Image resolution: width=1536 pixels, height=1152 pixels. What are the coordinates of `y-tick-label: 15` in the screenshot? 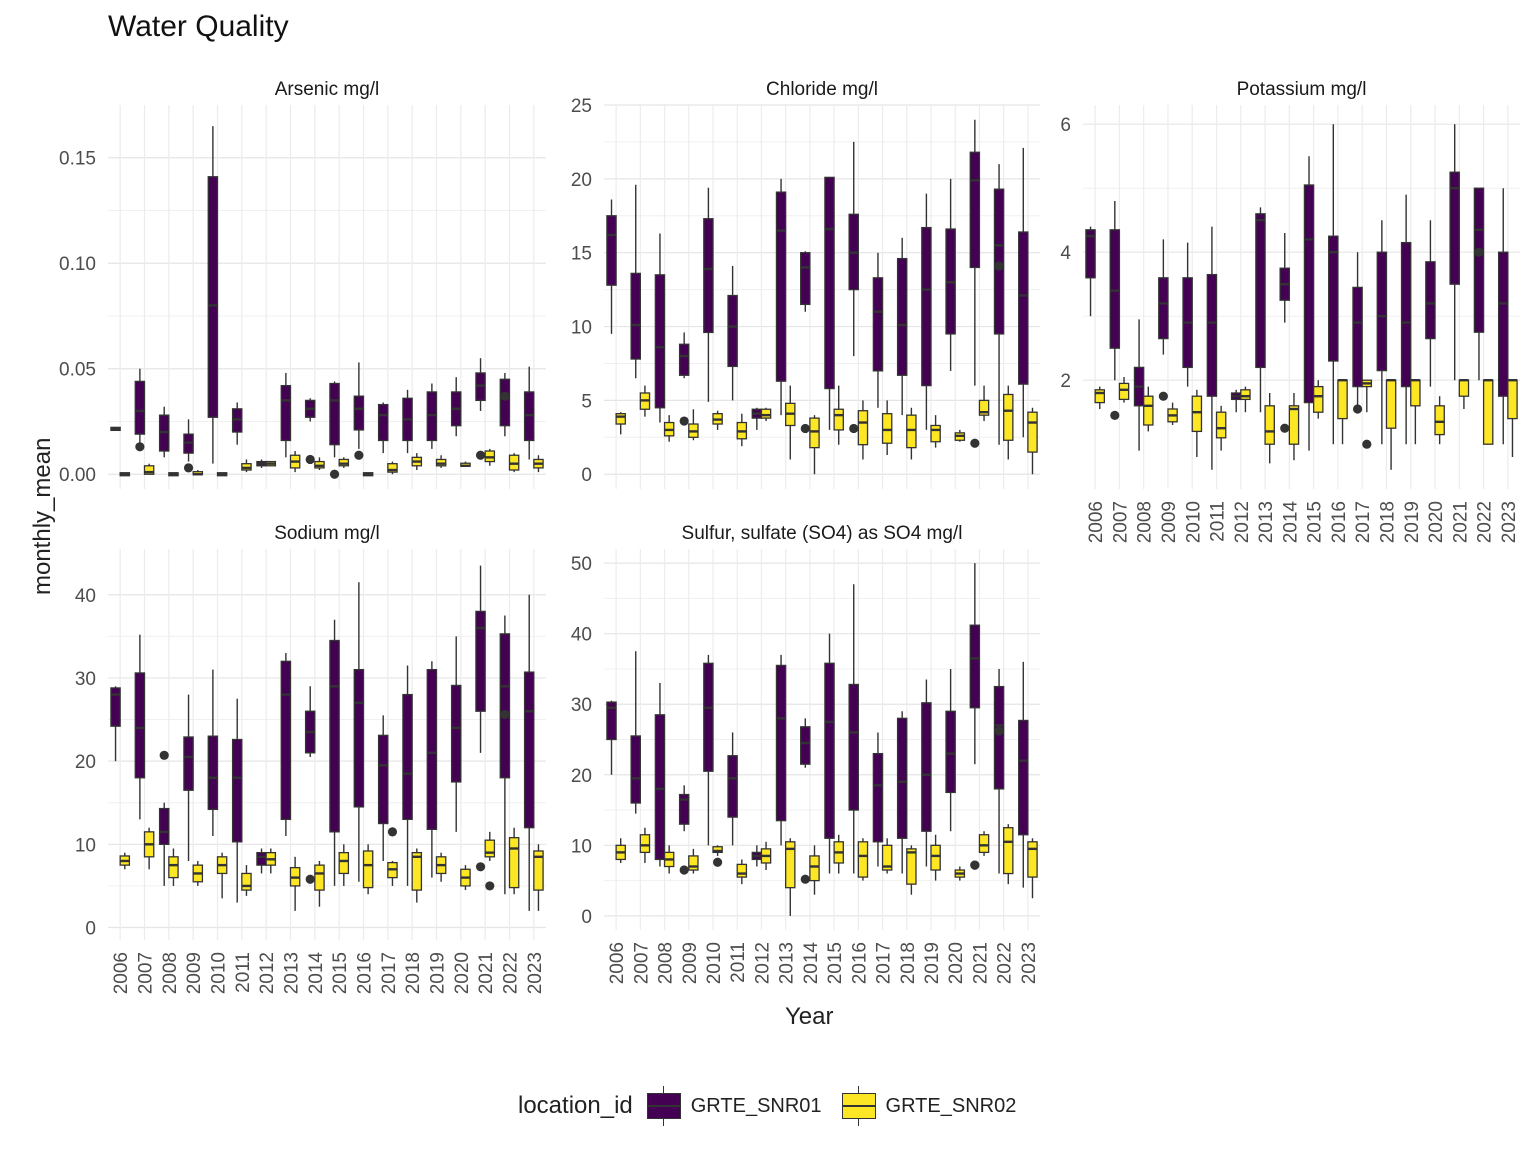 It's located at (581, 254).